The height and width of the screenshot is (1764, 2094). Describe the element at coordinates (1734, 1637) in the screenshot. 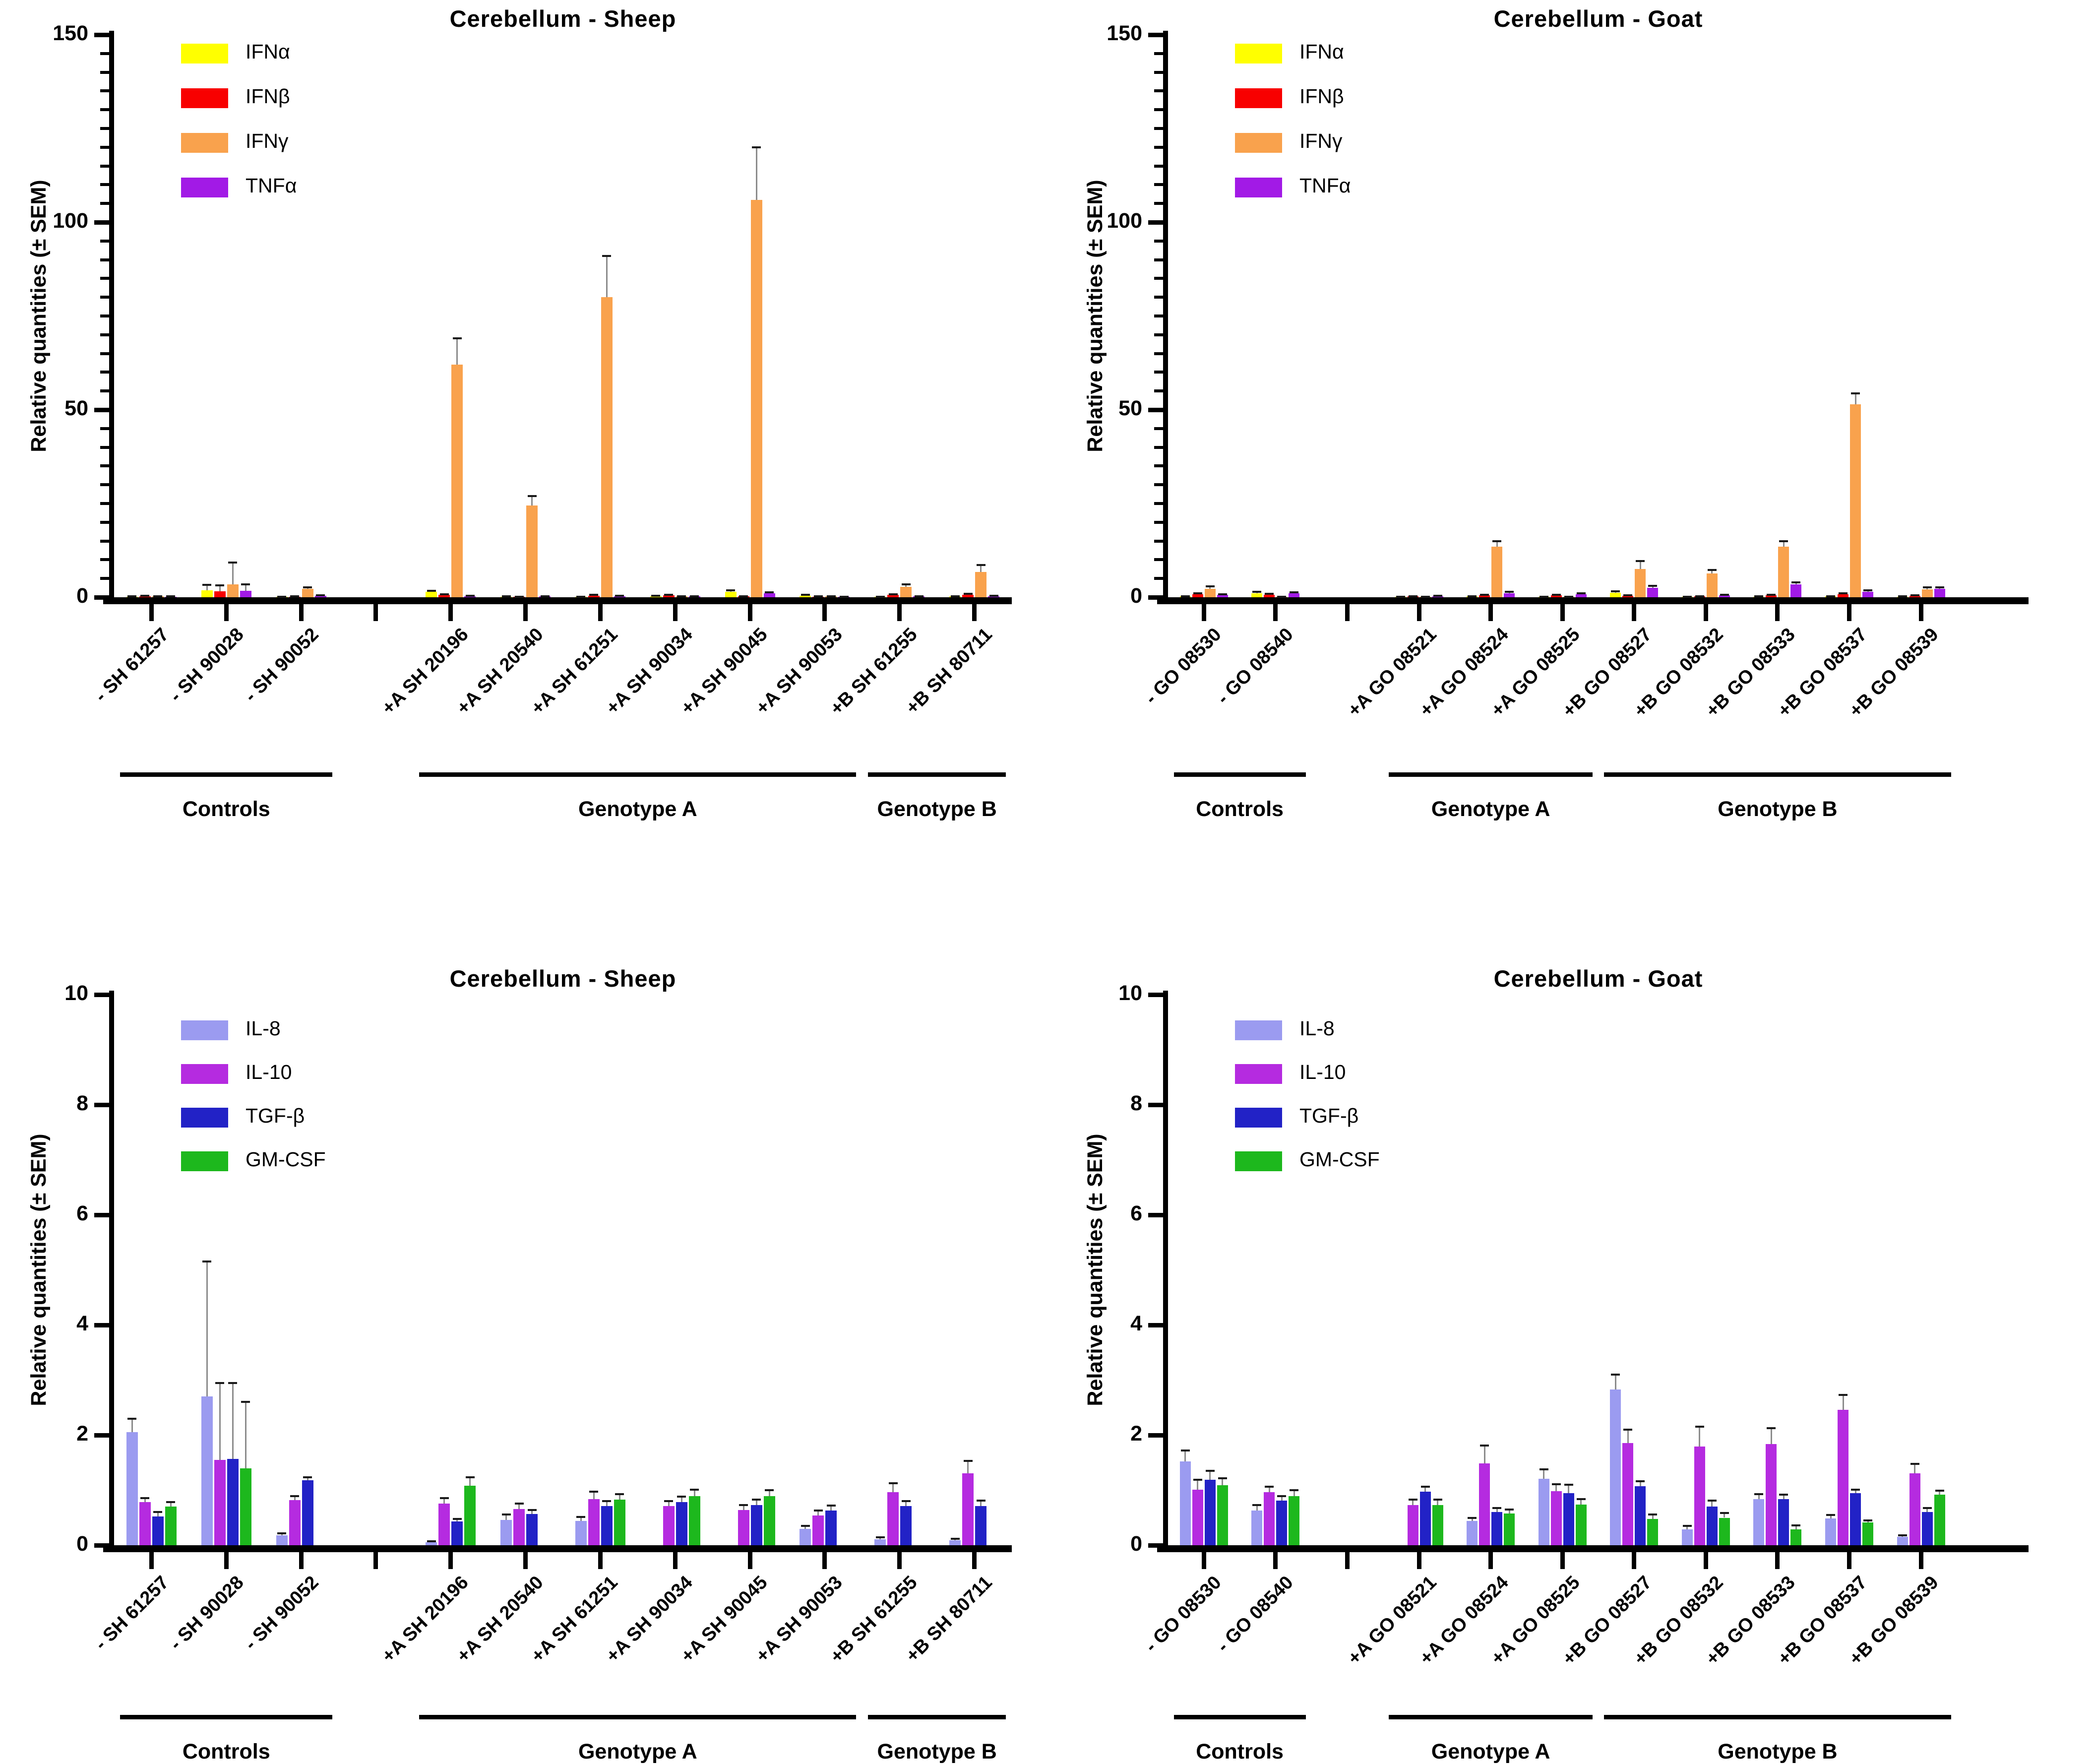

I see `x-tick-label: +B GO 08533` at that location.